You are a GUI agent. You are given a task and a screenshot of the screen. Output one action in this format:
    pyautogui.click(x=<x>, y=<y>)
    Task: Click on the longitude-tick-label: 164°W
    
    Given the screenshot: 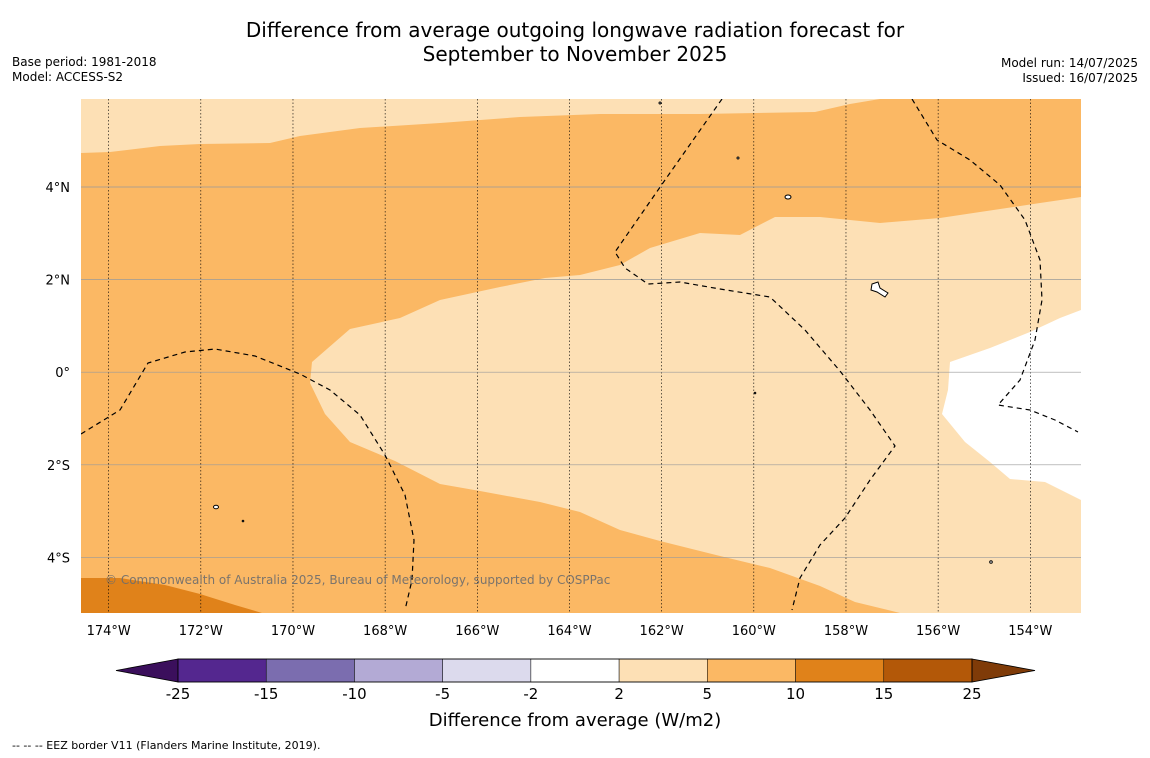 What is the action you would take?
    pyautogui.click(x=569, y=631)
    